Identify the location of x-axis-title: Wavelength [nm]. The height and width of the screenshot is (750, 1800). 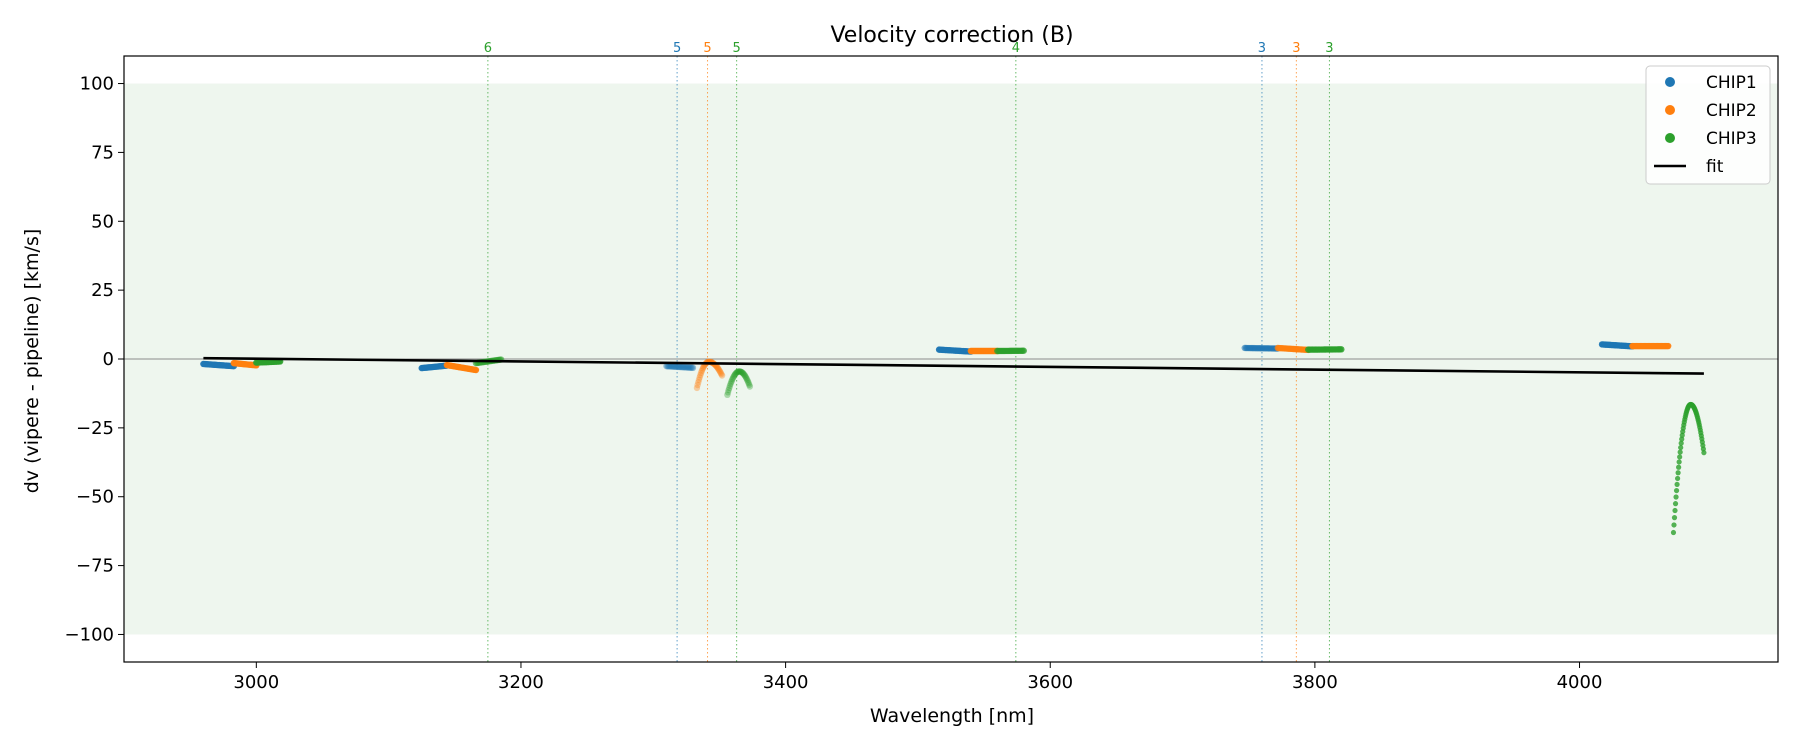
(952, 716).